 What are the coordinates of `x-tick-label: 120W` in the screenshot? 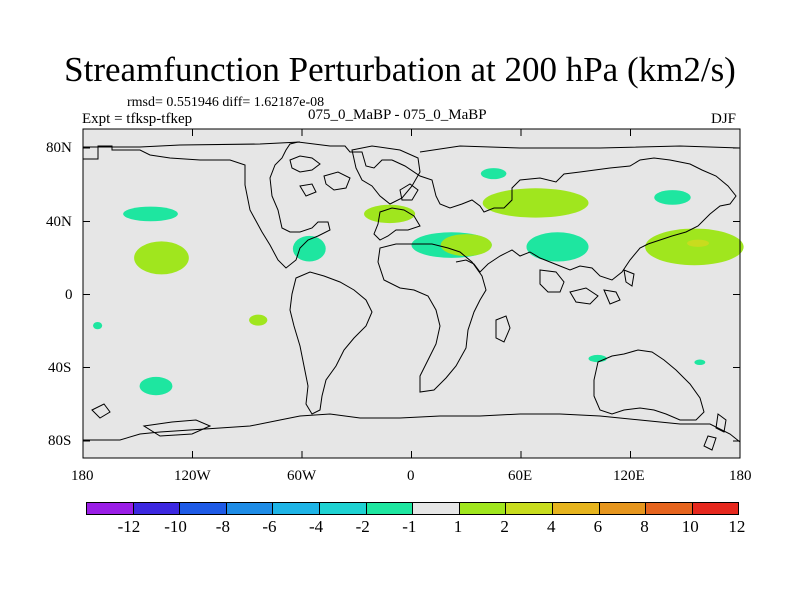 It's located at (192, 476).